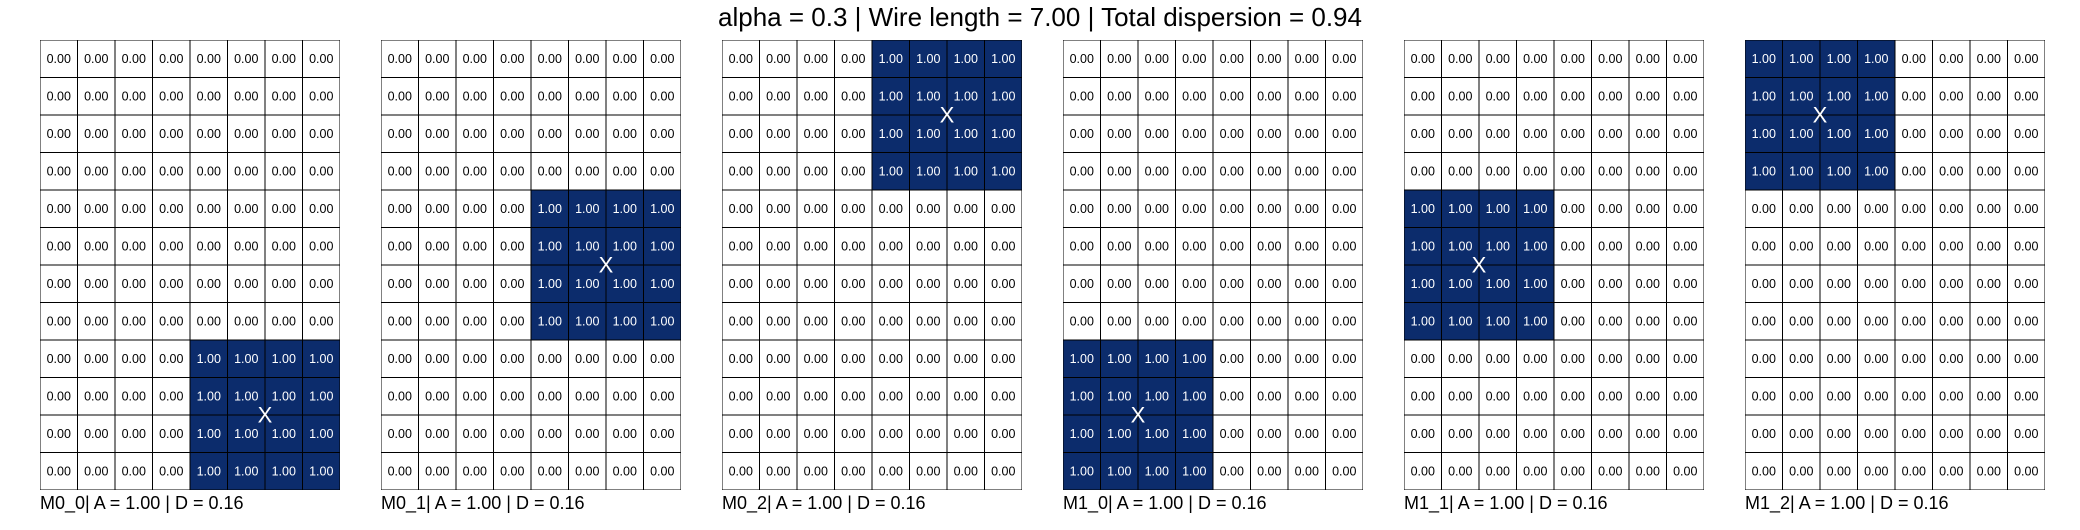 The image size is (2080, 530). What do you see at coordinates (1479, 265) in the screenshot?
I see `centroid-marker: X` at bounding box center [1479, 265].